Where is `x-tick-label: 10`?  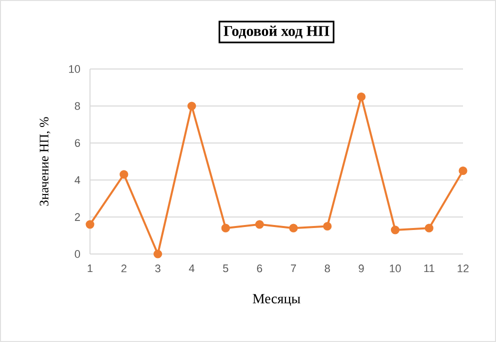 x-tick-label: 10 is located at coordinates (395, 268).